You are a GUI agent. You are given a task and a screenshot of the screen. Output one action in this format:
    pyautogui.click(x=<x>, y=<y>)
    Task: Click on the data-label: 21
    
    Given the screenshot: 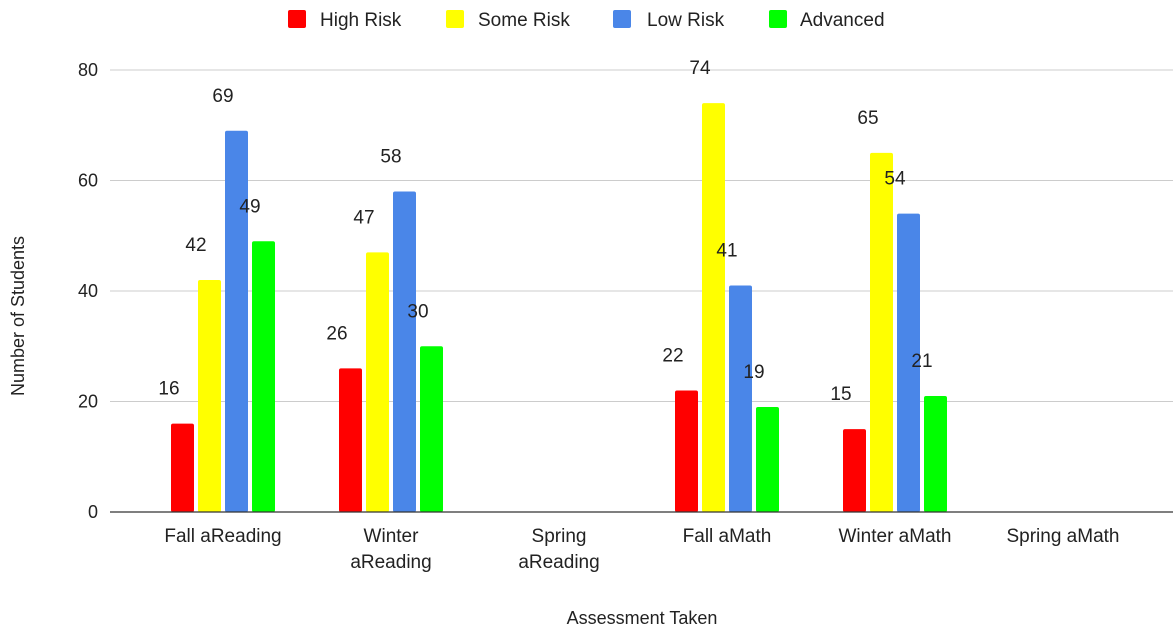 What is the action you would take?
    pyautogui.click(x=921, y=361)
    